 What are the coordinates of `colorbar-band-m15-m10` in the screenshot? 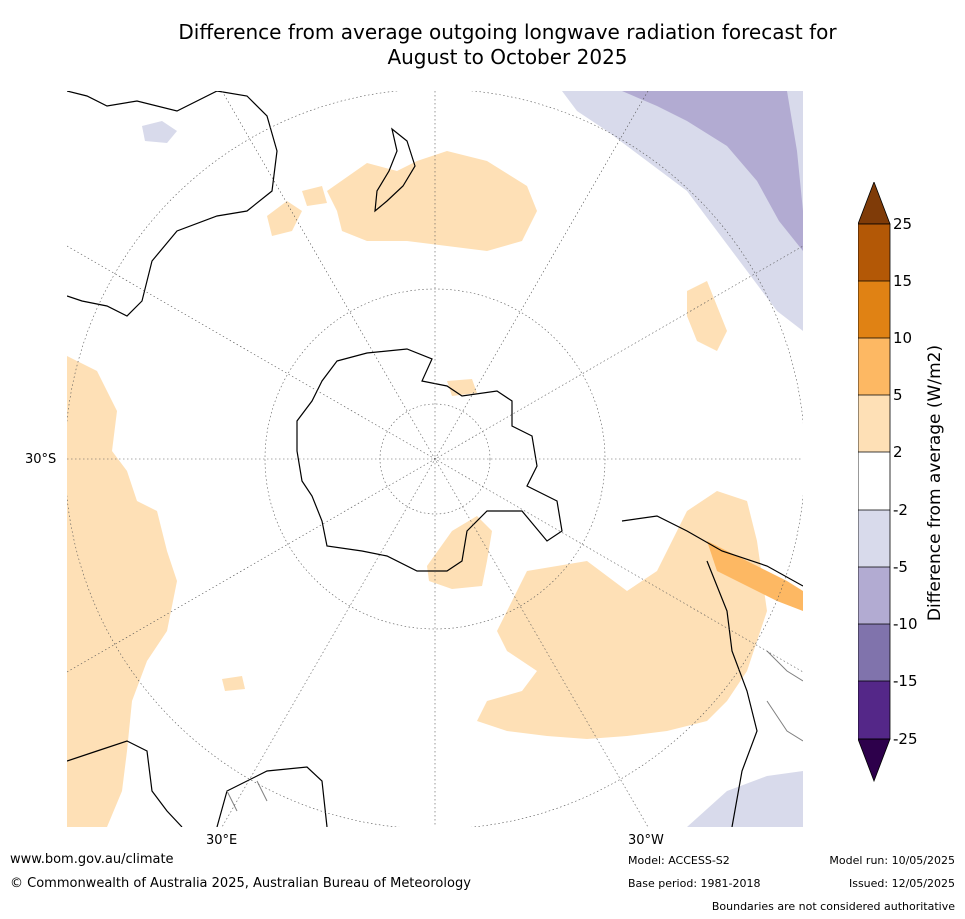 It's located at (874, 652).